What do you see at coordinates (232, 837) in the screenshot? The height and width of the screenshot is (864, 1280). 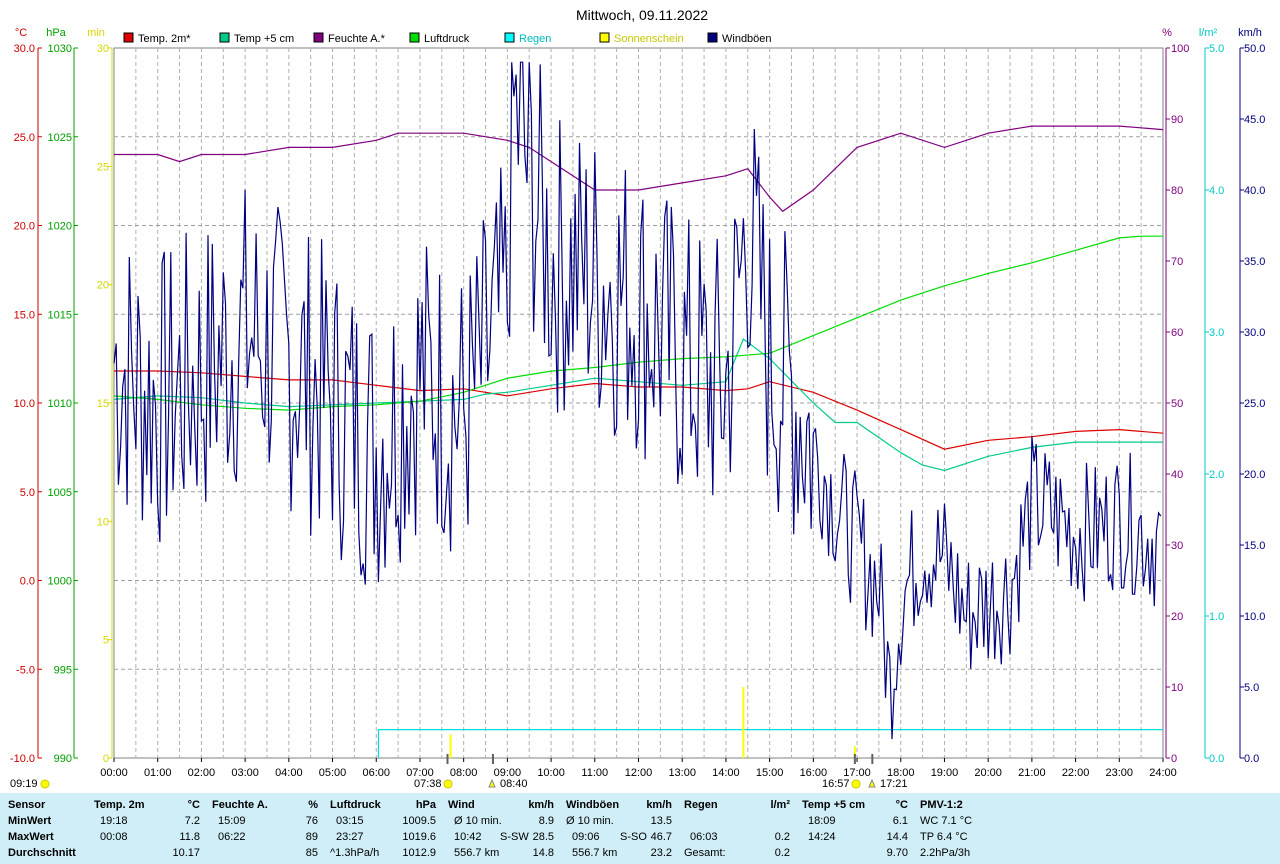 I see `stats-humidity-max-time: 06:22` at bounding box center [232, 837].